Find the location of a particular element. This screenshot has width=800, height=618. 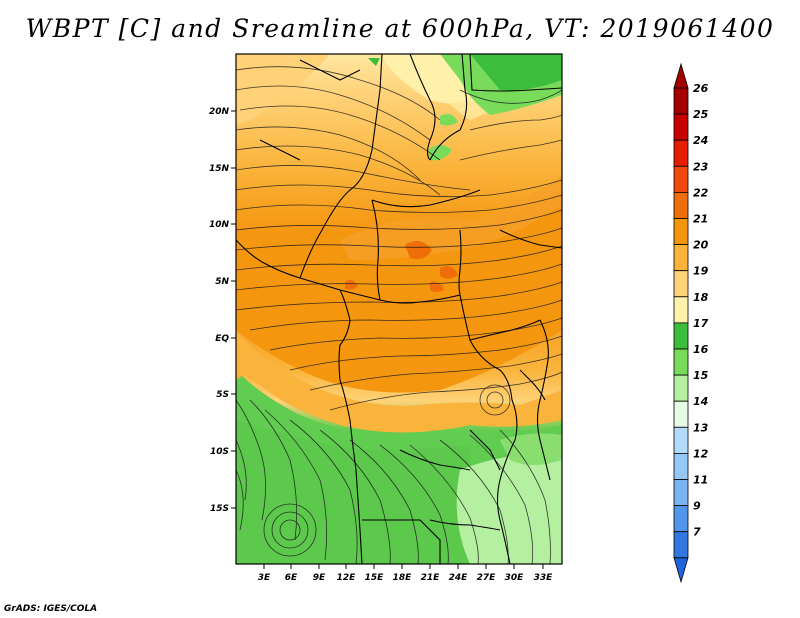

lat-label-15n: 15N is located at coordinates (219, 169).